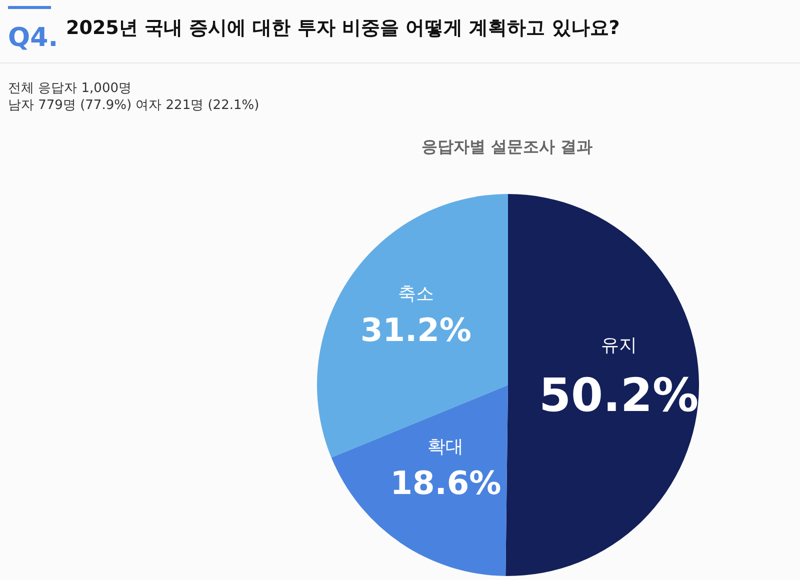  What do you see at coordinates (618, 395) in the screenshot?
I see `data-label: 50.2%` at bounding box center [618, 395].